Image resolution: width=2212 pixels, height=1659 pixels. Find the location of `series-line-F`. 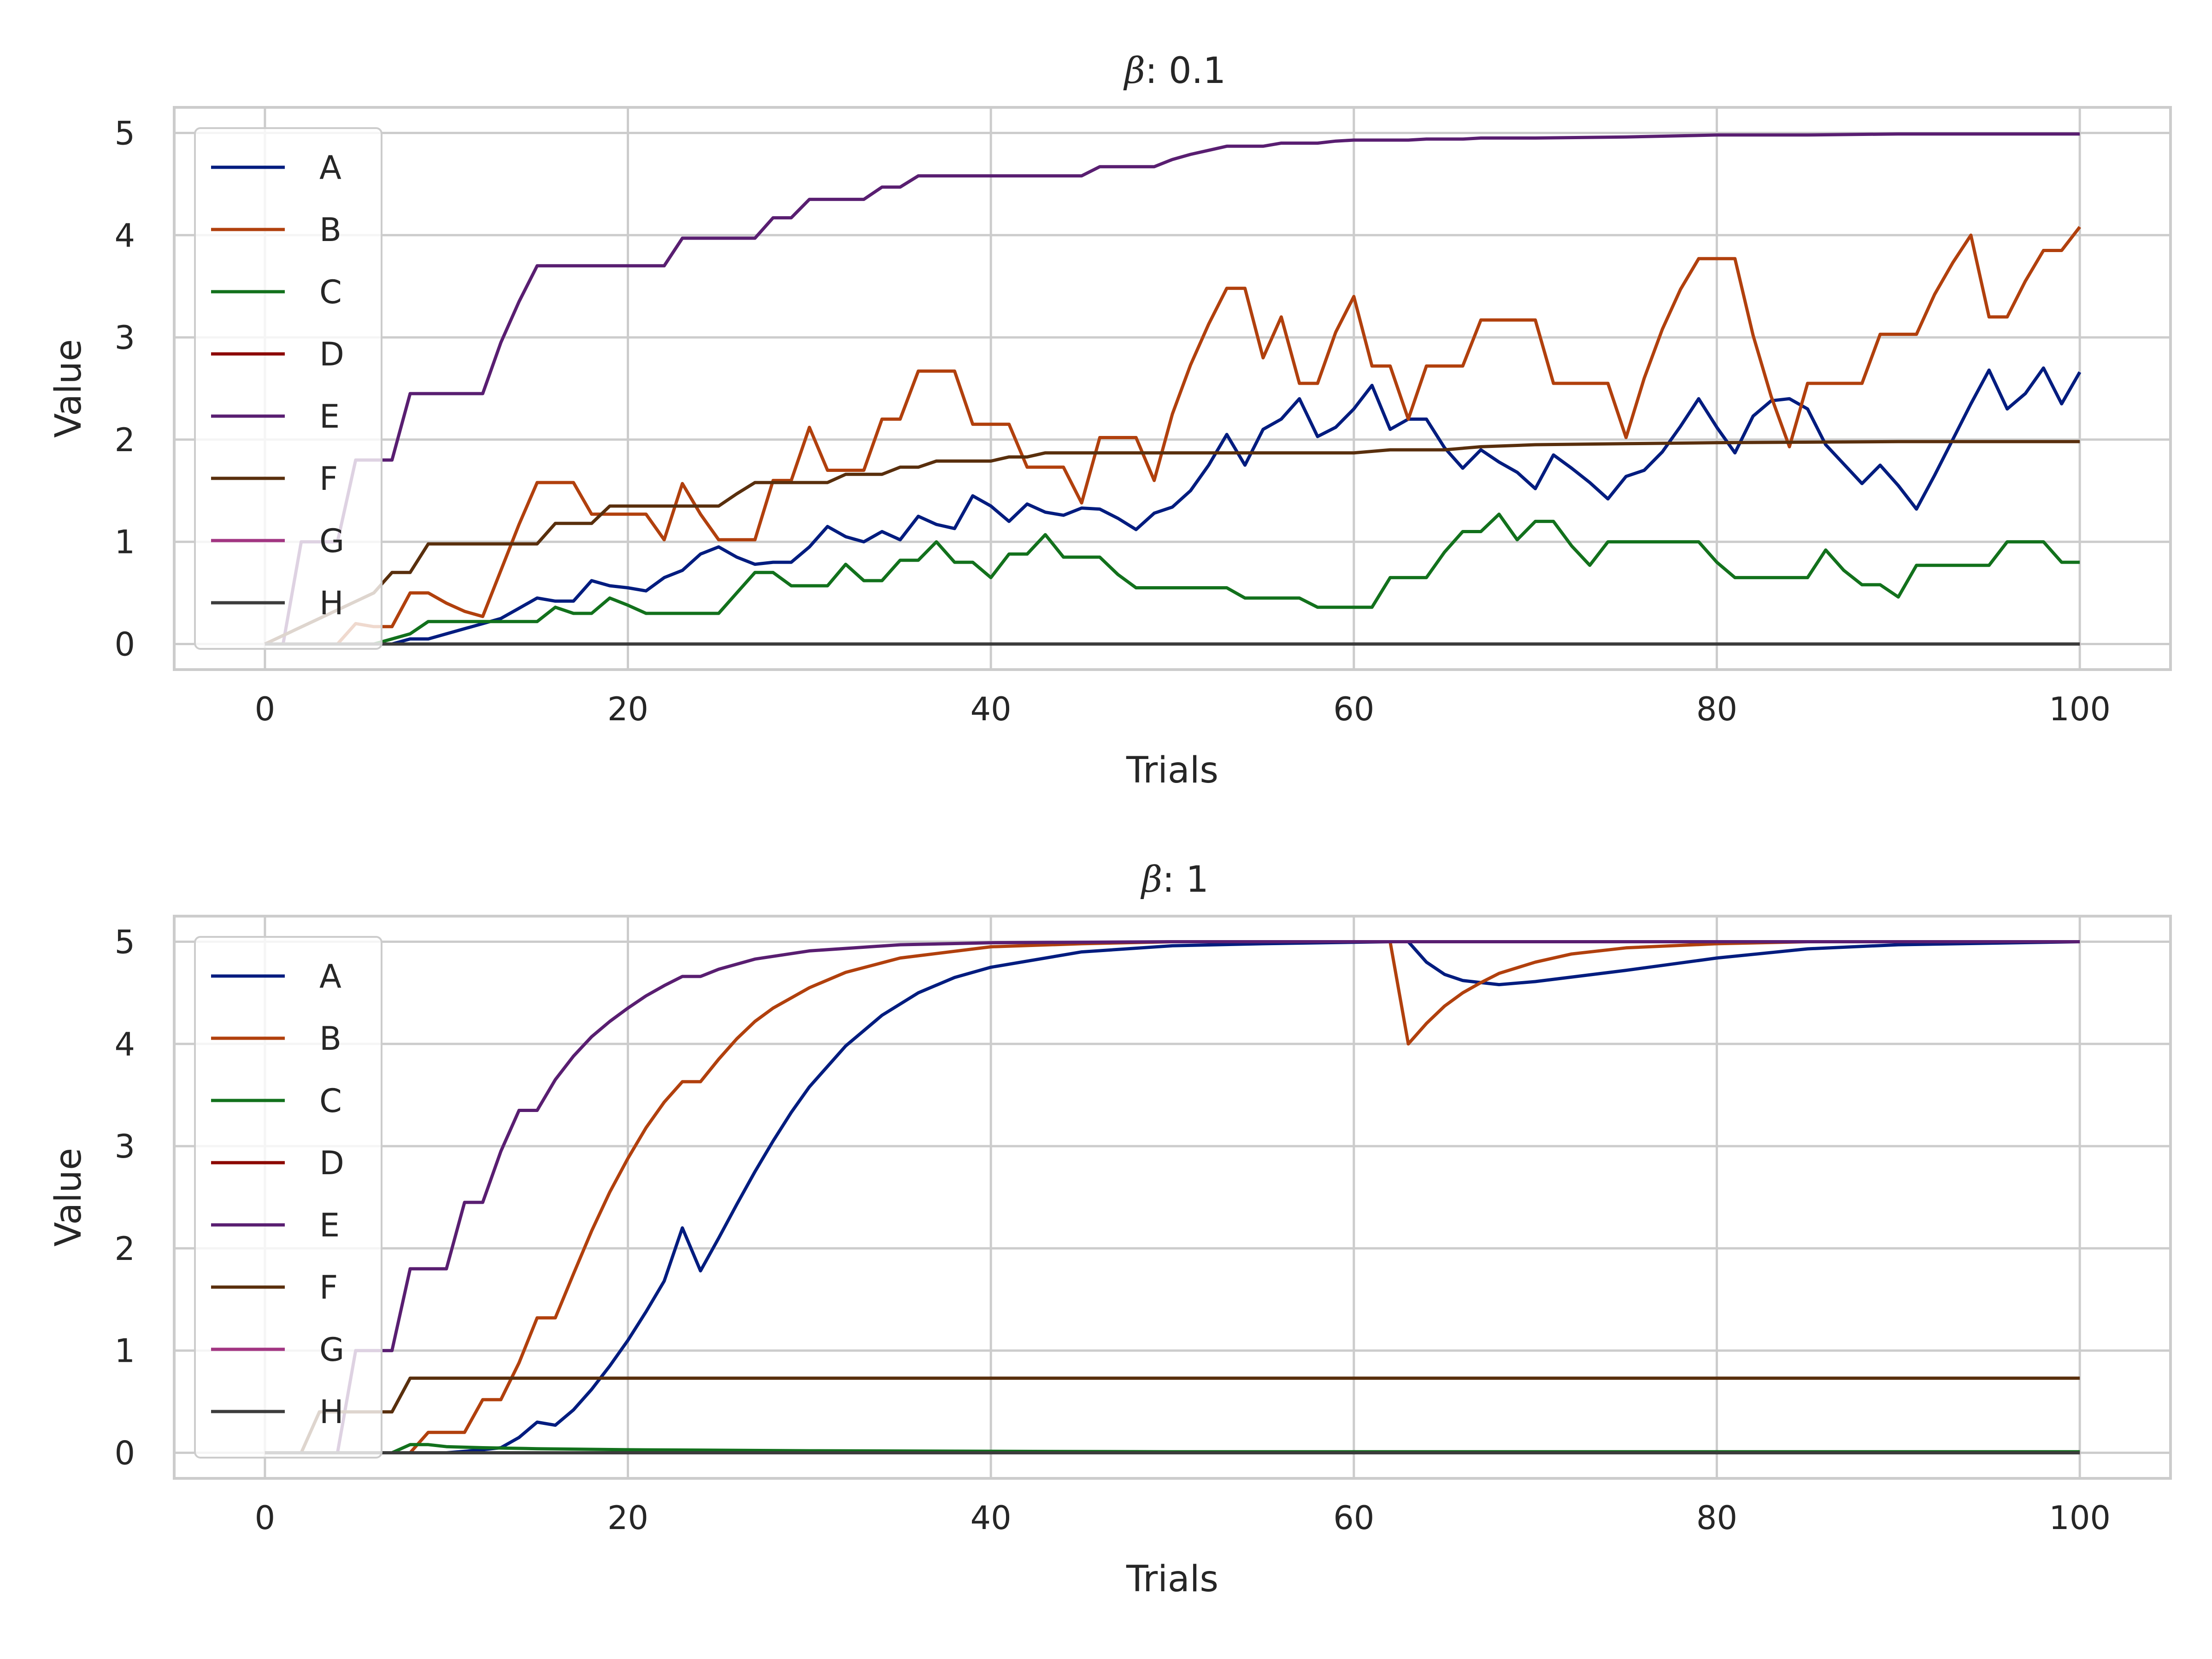

series-line-F is located at coordinates (1172, 543).